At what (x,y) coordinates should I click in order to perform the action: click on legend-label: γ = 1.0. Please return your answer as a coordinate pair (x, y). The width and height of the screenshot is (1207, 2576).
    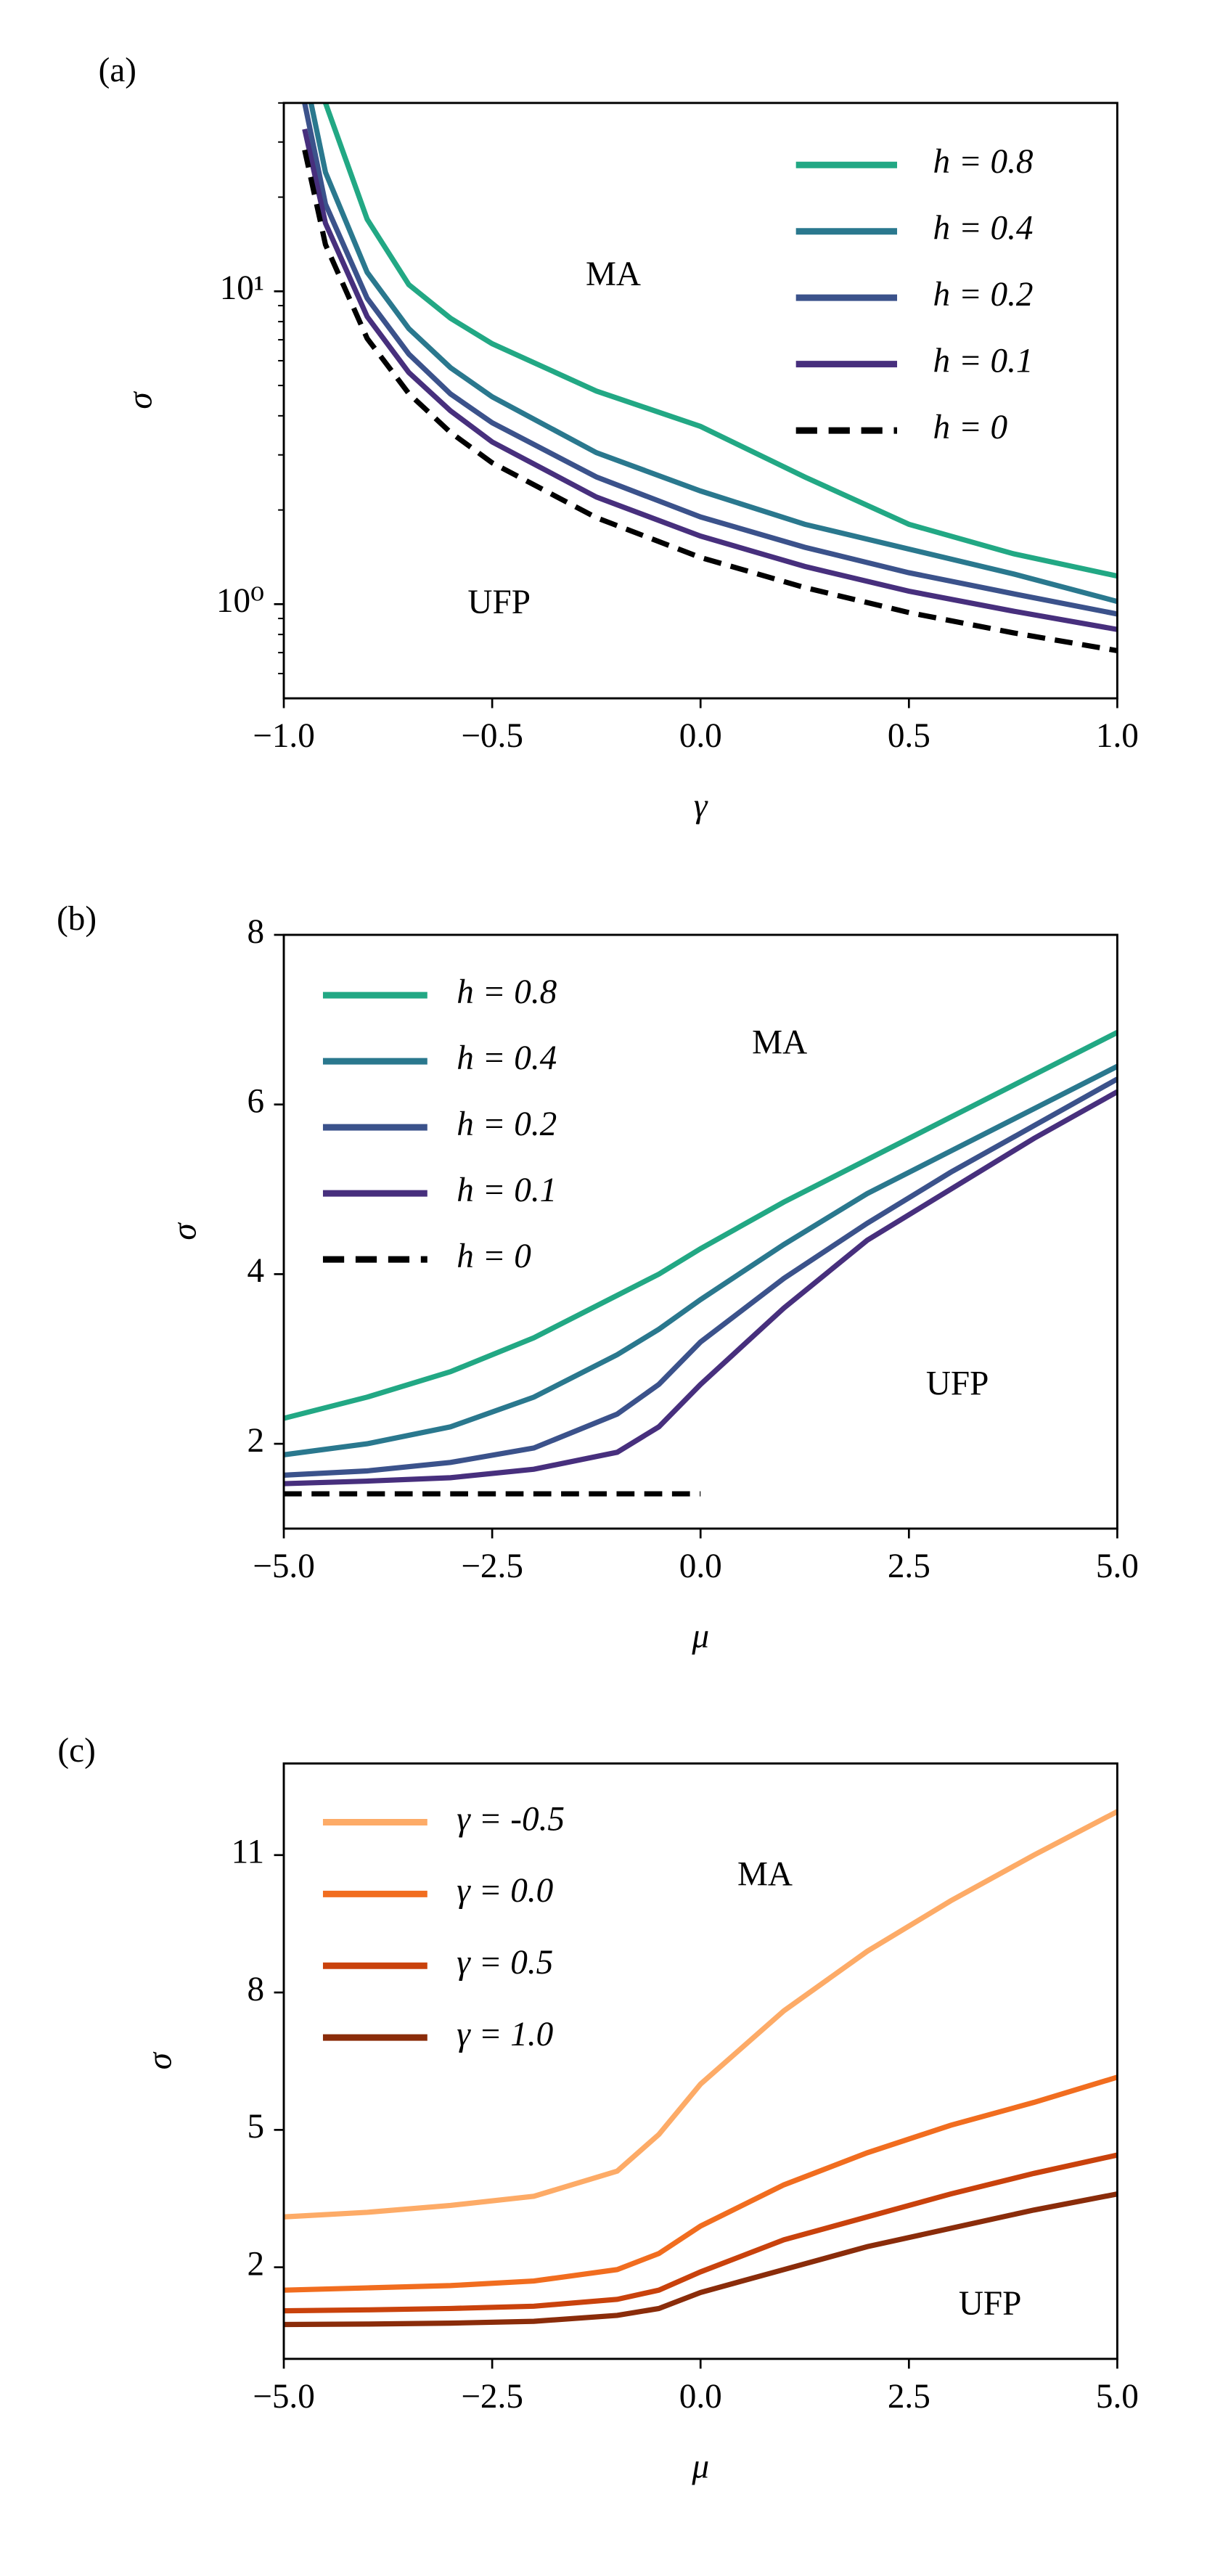
    Looking at the image, I should click on (505, 2035).